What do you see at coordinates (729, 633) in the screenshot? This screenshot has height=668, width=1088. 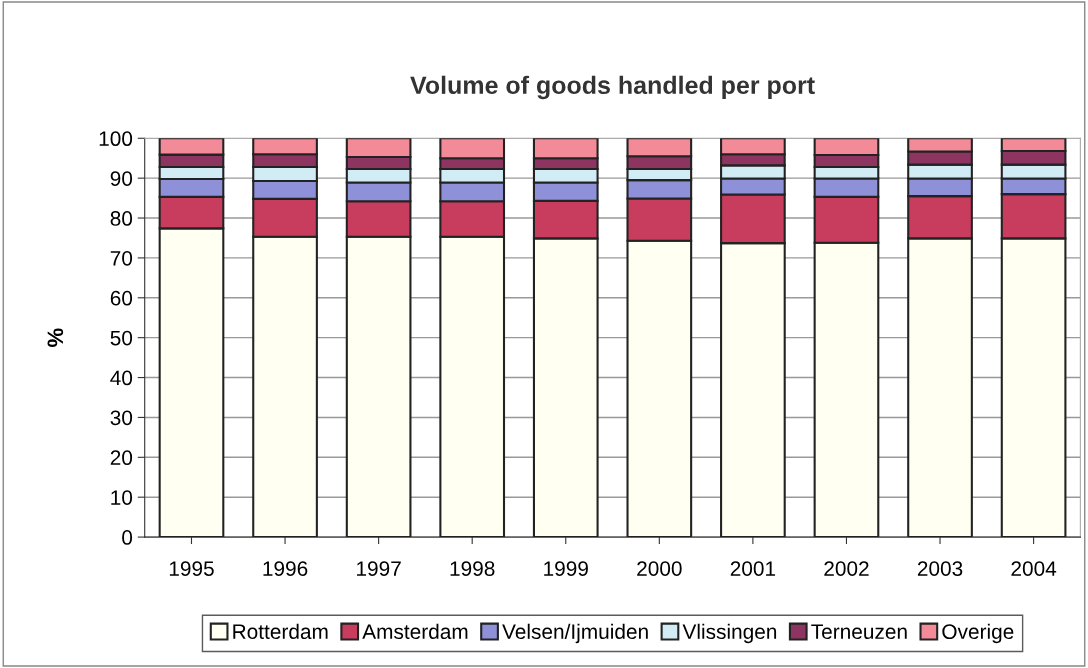 I see `legend-label: Vlissingen` at bounding box center [729, 633].